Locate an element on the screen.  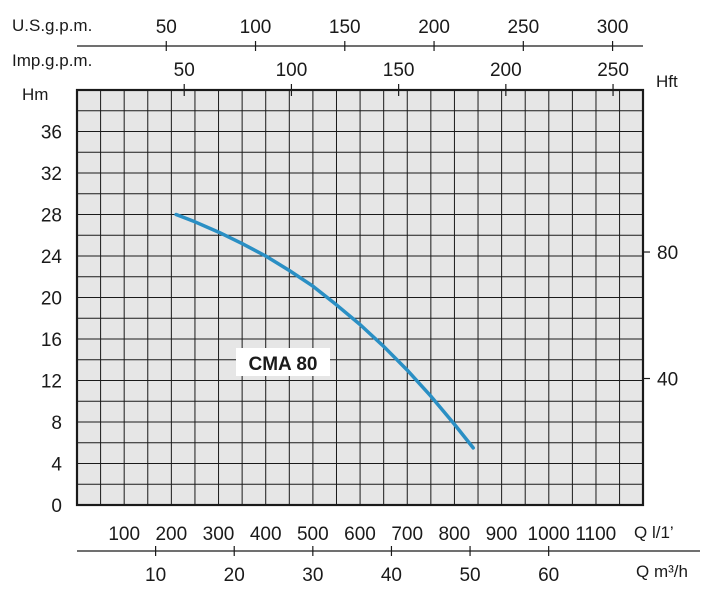
left-tick-label: 20 is located at coordinates (51, 299).